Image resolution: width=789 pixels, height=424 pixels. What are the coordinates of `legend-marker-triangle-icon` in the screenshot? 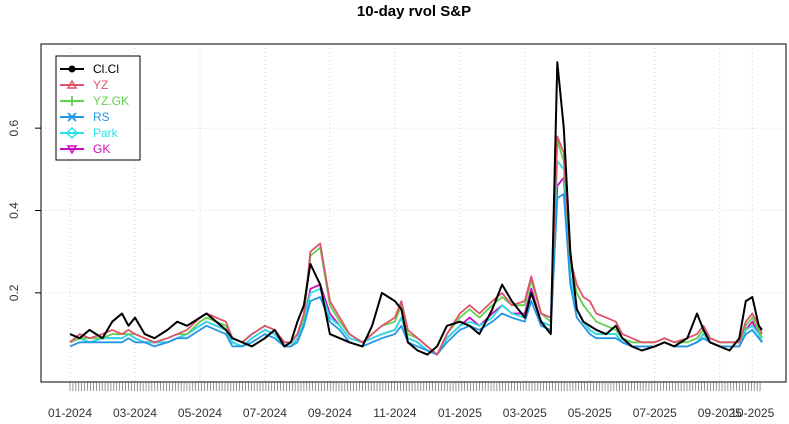 It's located at (72, 84).